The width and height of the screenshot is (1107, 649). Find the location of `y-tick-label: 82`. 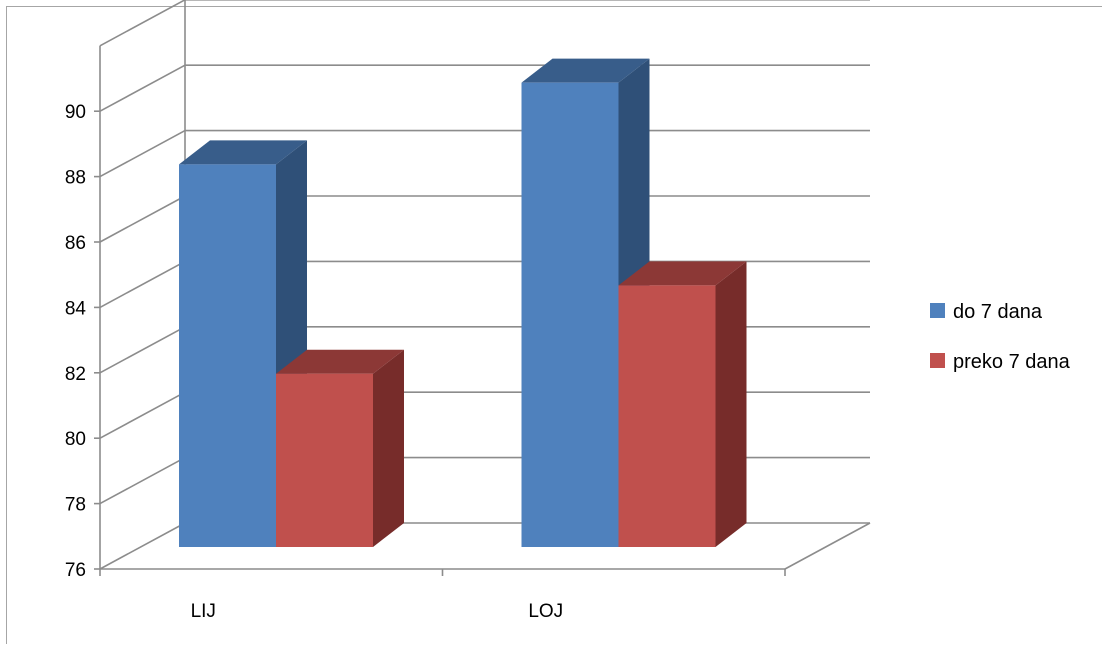

y-tick-label: 82 is located at coordinates (75, 374).